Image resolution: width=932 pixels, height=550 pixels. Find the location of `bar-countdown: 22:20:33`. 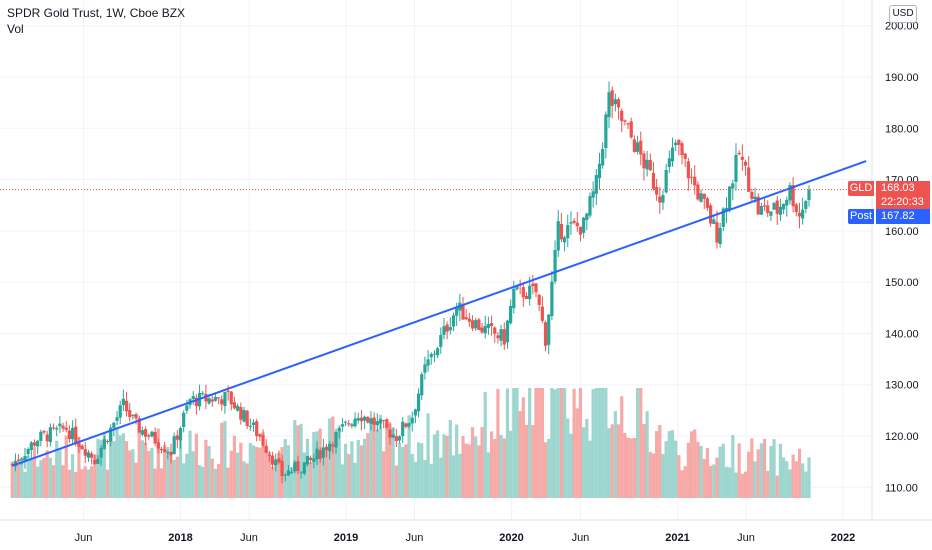

bar-countdown: 22:20:33 is located at coordinates (902, 202).